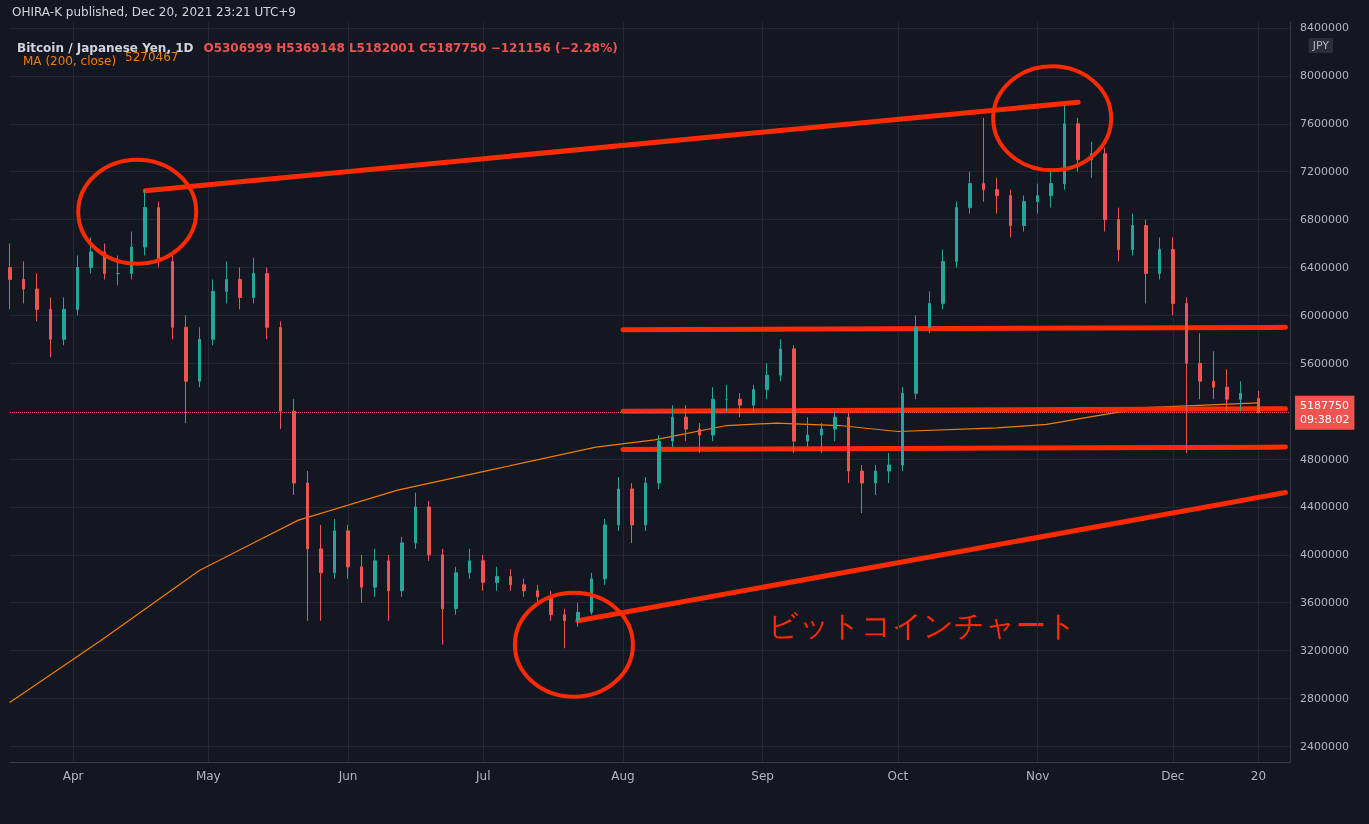  What do you see at coordinates (1320, 45) in the screenshot?
I see `y-axis-title: JPY` at bounding box center [1320, 45].